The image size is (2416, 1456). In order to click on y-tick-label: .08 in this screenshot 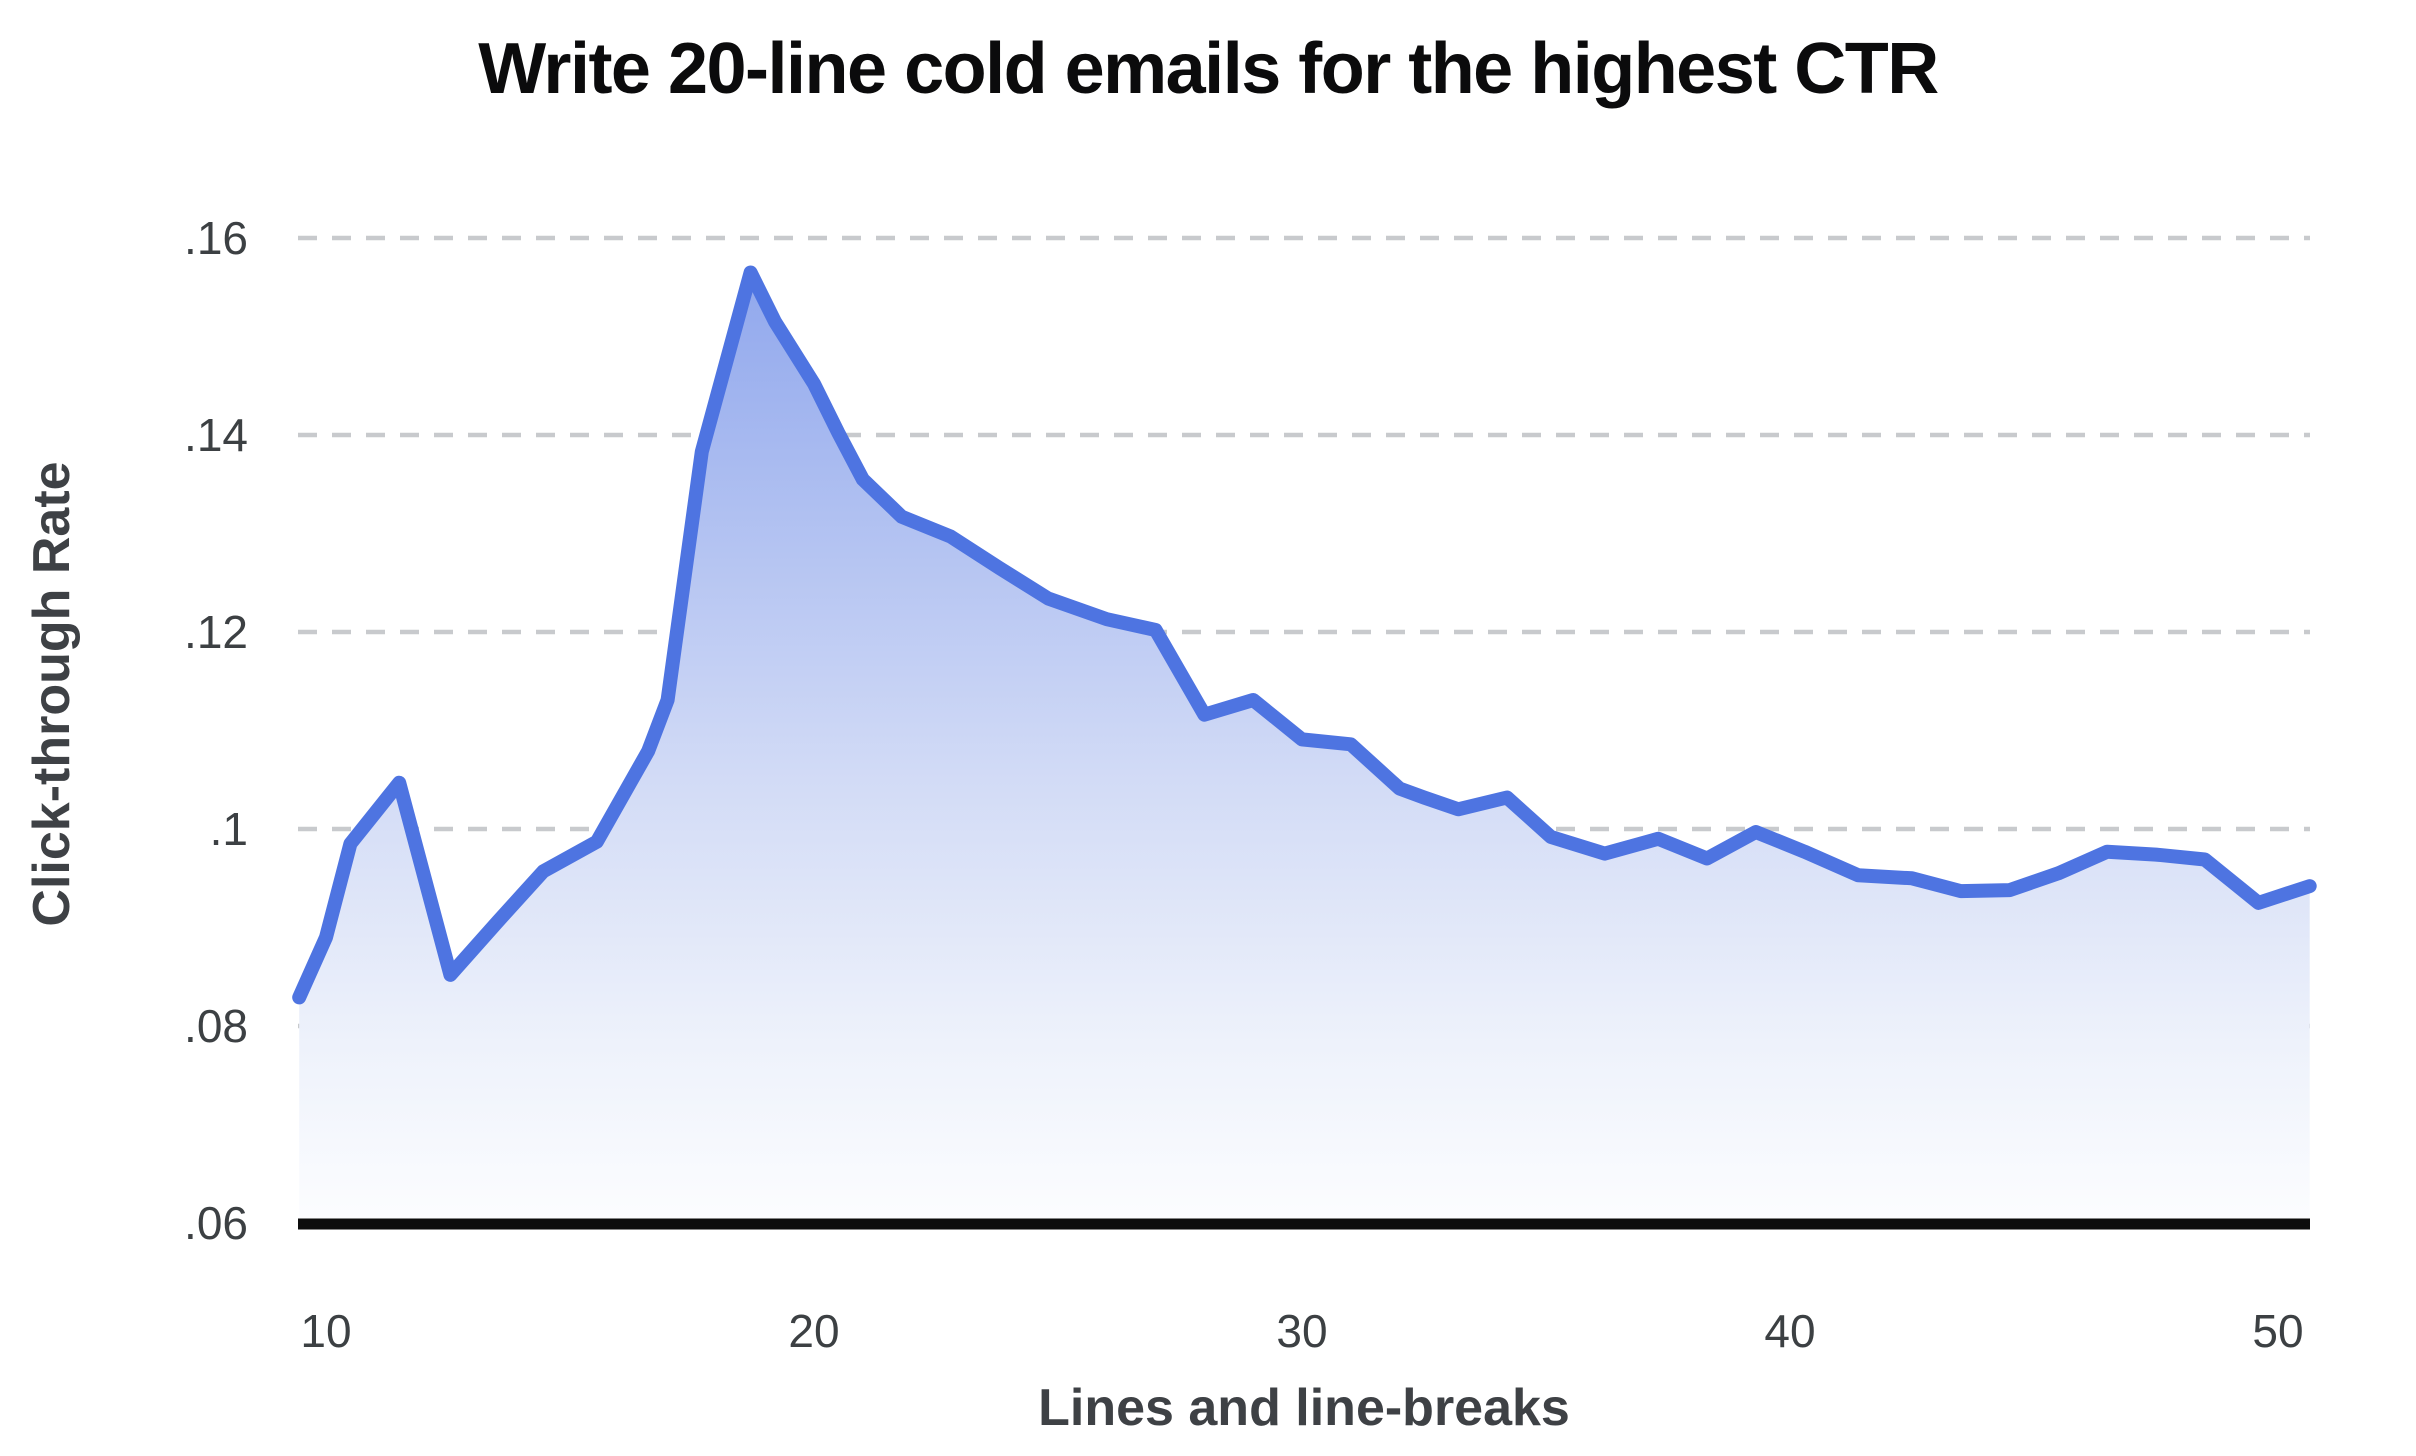, I will do `click(216, 1026)`.